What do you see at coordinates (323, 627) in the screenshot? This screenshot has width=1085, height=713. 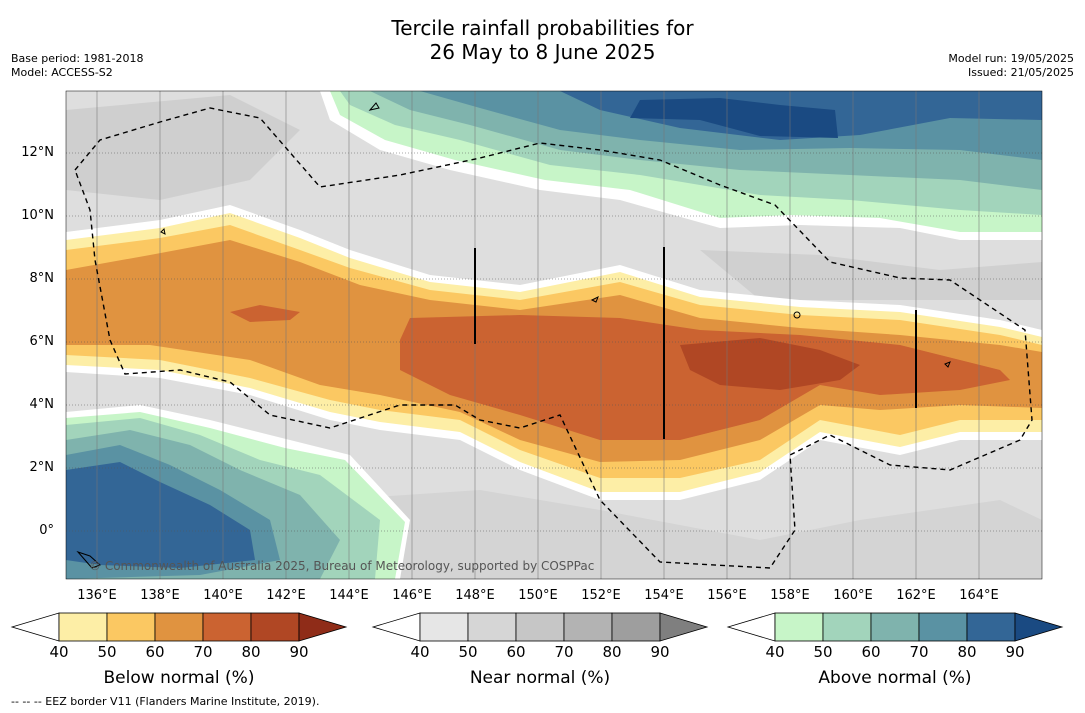 I see `colorbar-below-high-arrow` at bounding box center [323, 627].